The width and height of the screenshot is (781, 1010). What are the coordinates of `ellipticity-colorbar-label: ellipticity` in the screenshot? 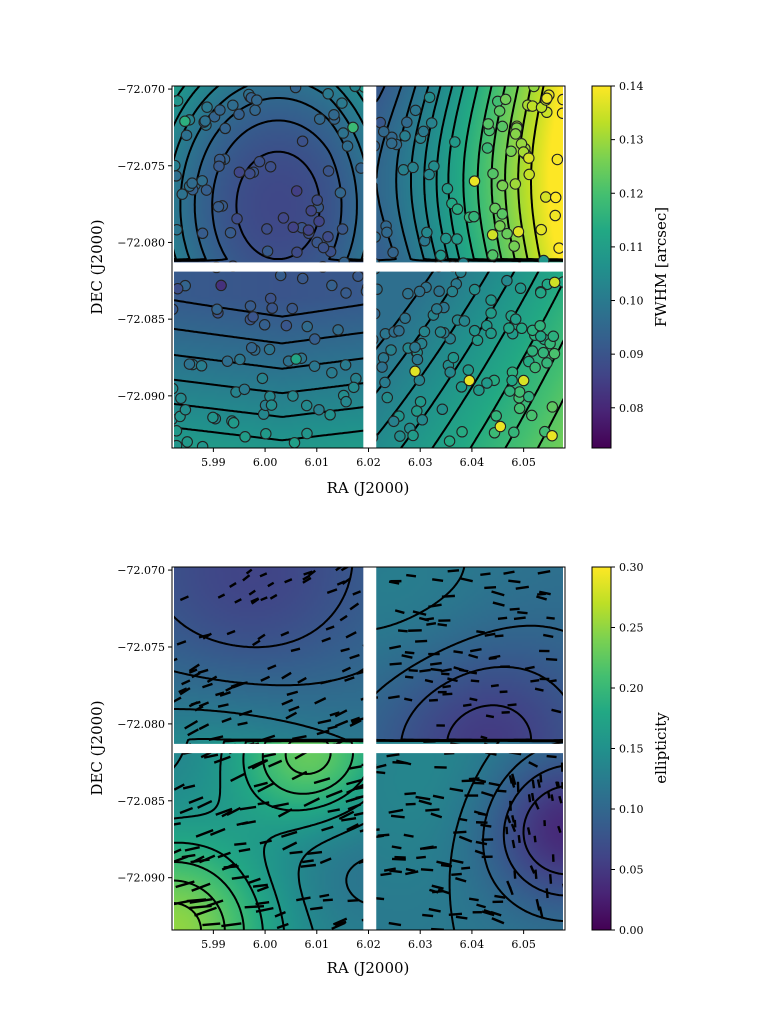 It's located at (661, 748).